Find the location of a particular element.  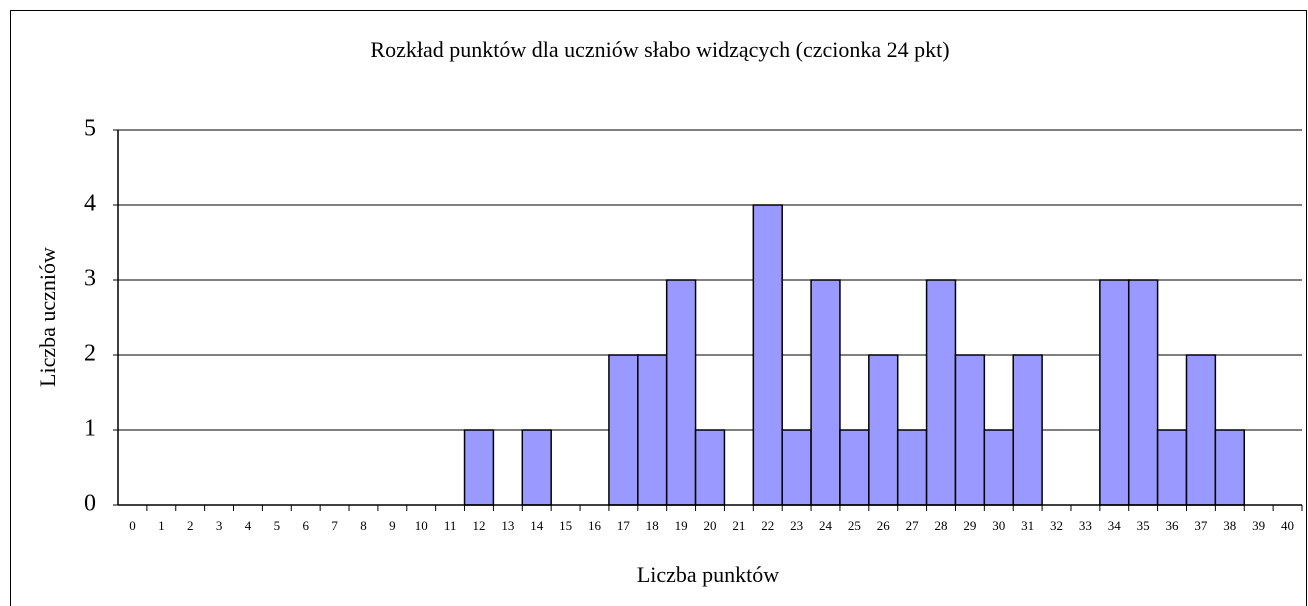

y-tick-label: 2 is located at coordinates (90, 354).